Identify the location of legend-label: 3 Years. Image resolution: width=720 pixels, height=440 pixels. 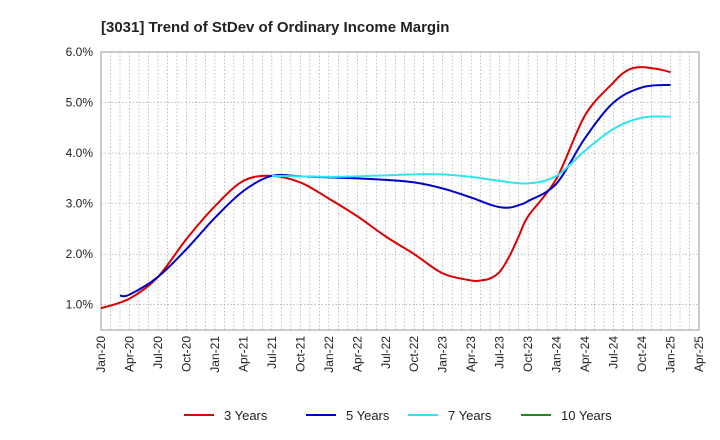
(246, 415).